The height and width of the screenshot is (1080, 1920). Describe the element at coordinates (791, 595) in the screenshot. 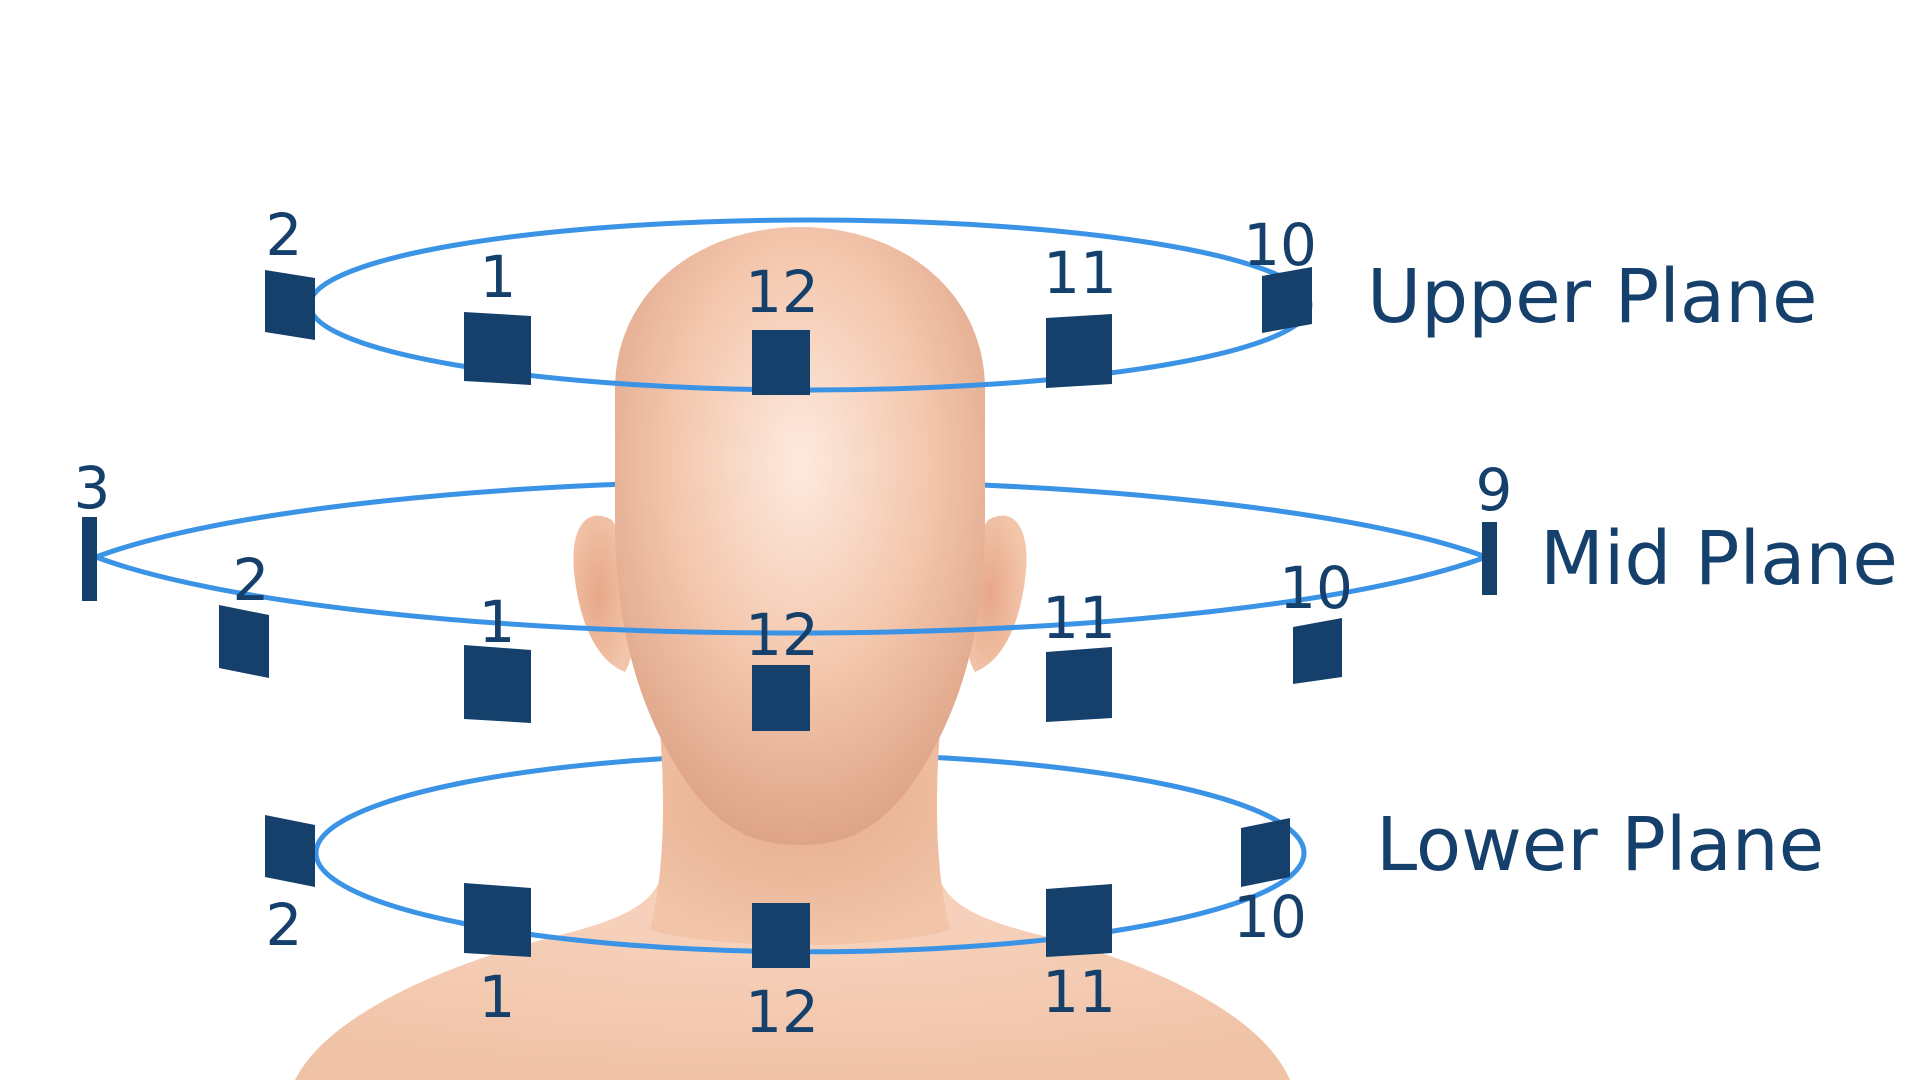

I see `mid-plane-ring-front` at that location.